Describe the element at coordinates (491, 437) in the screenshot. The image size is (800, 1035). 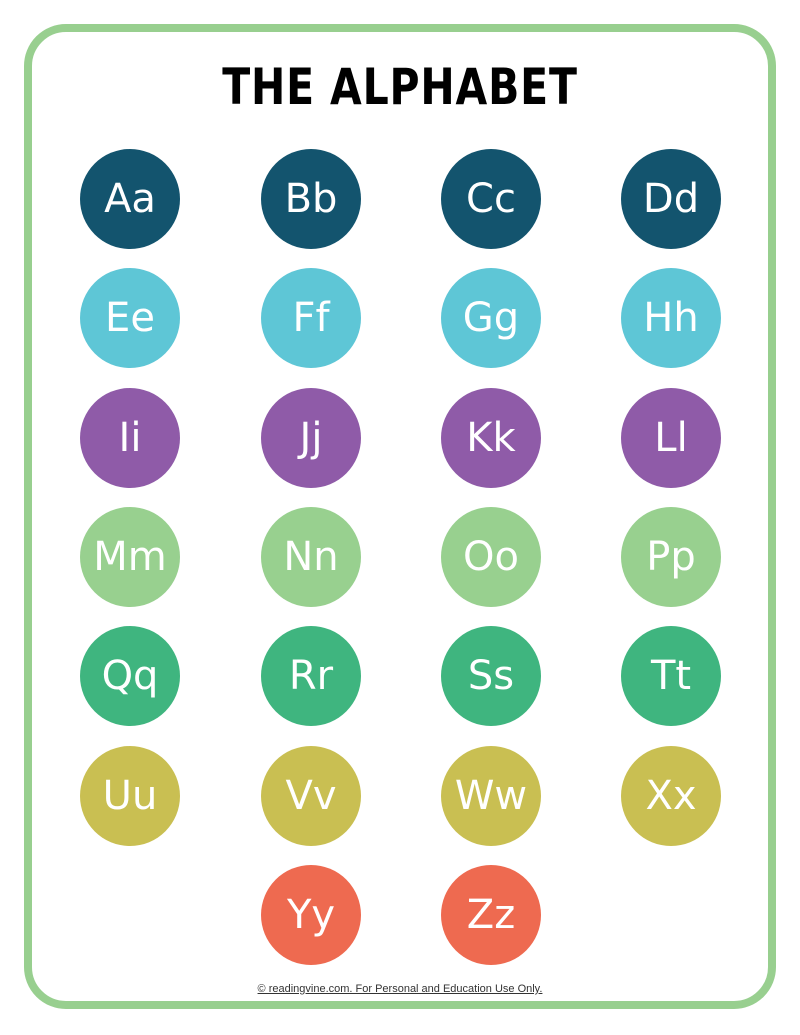
I see `letter-circle-k: Kk` at that location.